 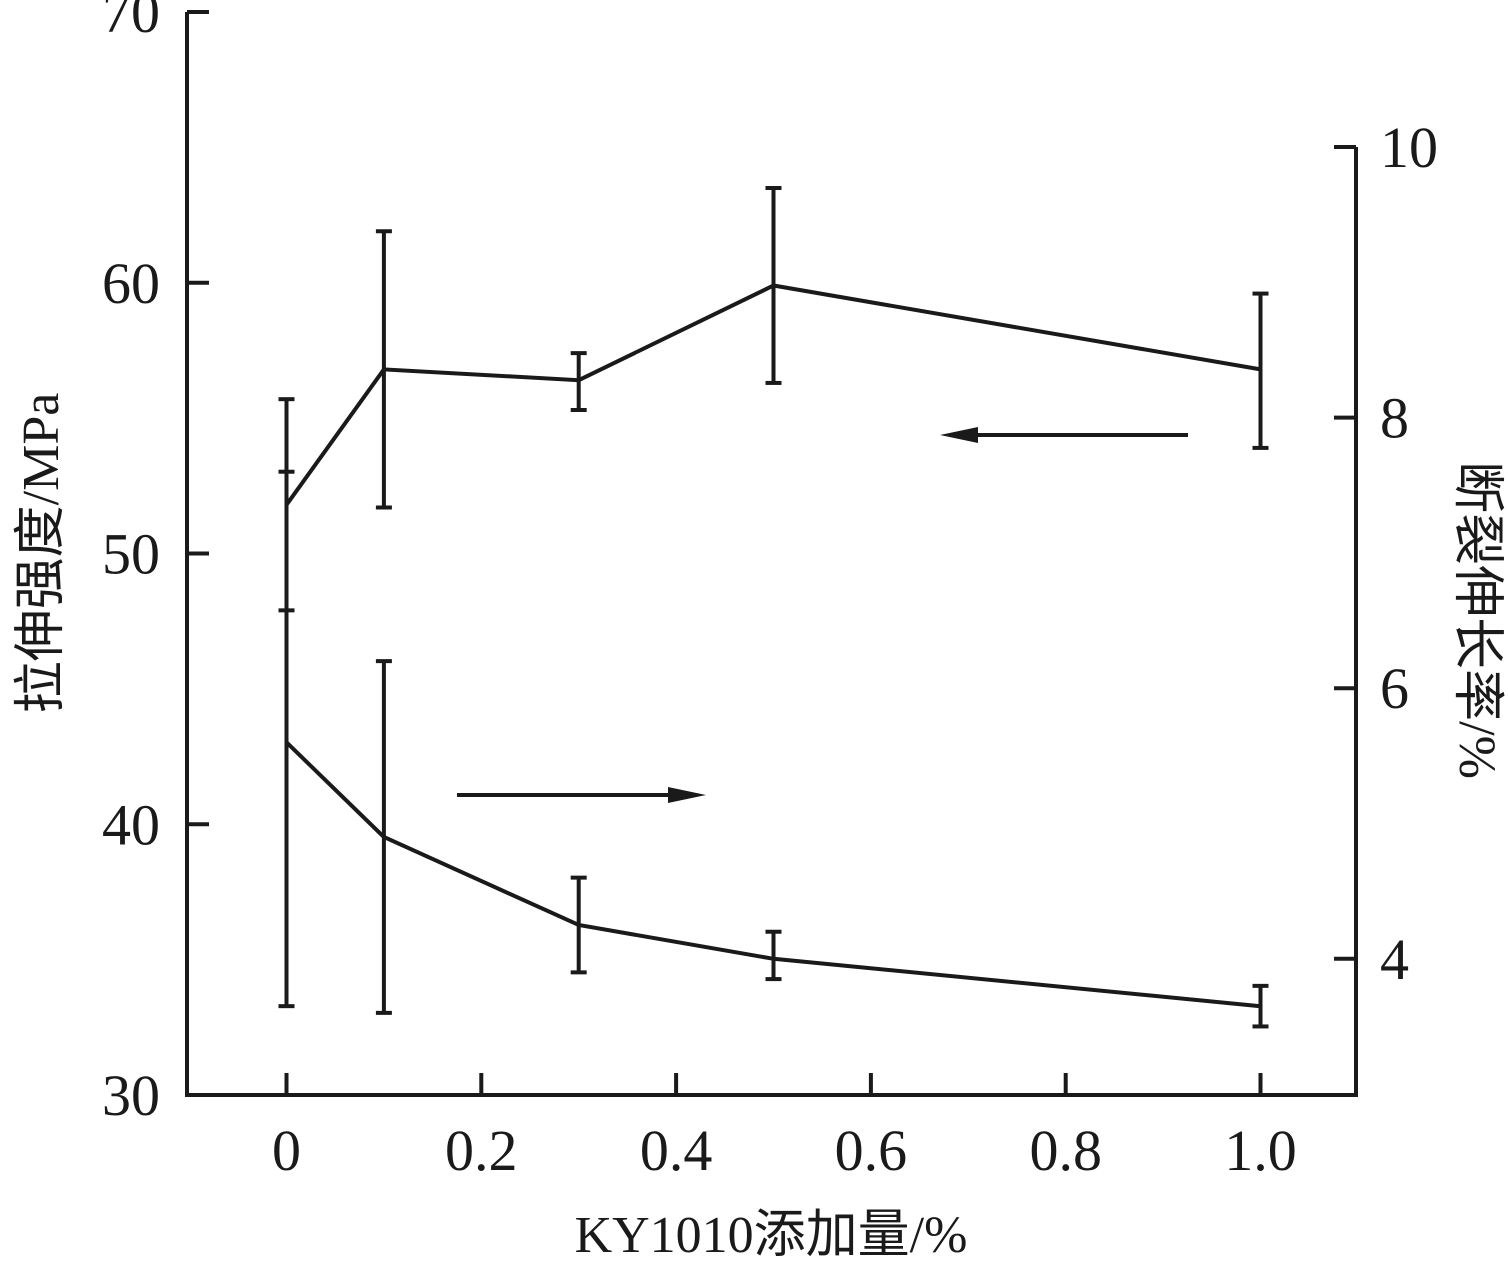 What do you see at coordinates (822, 615) in the screenshot?
I see `arrow-layer` at bounding box center [822, 615].